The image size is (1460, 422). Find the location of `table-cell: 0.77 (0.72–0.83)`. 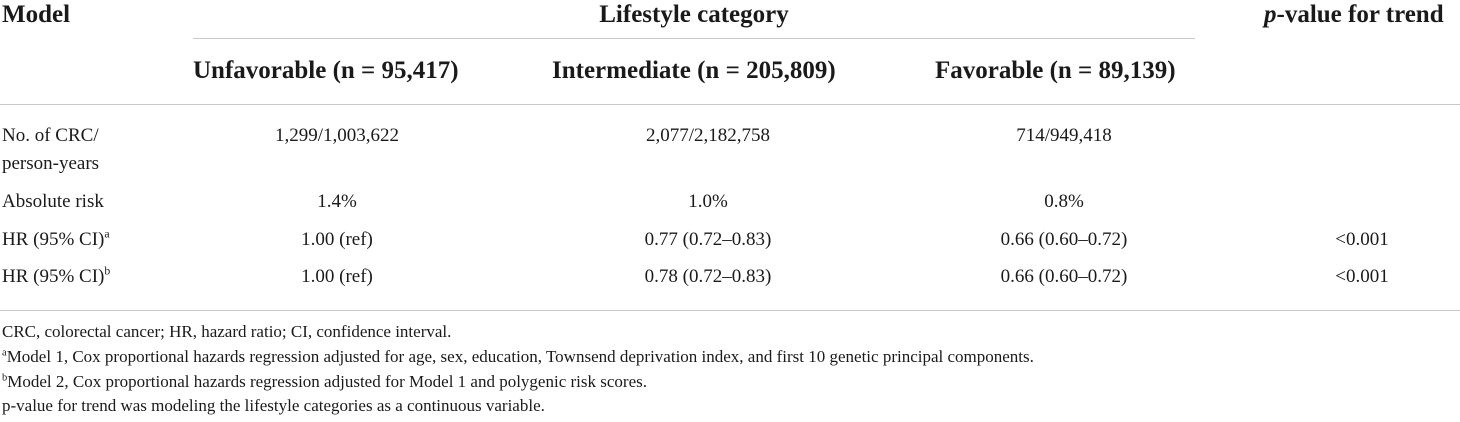

table-cell: 0.77 (0.72–0.83) is located at coordinates (708, 239).